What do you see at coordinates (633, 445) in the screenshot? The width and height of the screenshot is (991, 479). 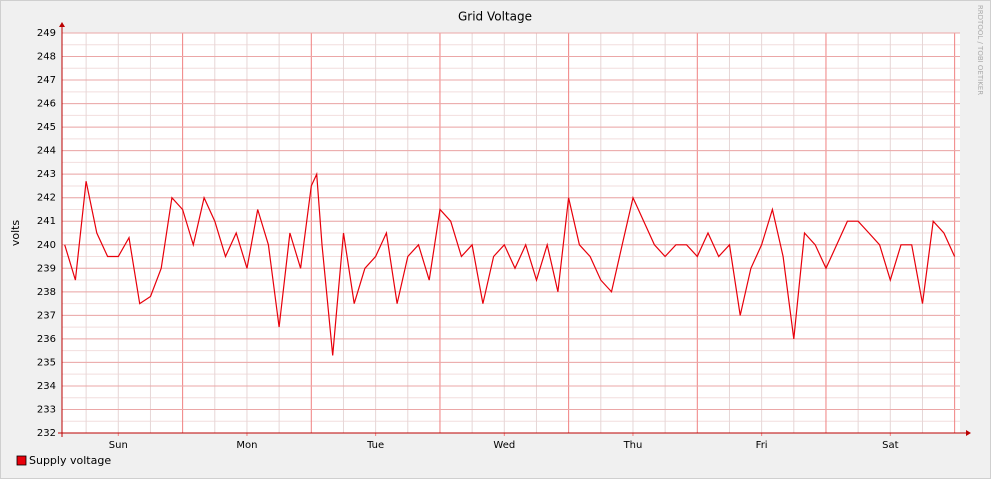 I see `x-tick-label: Thu` at bounding box center [633, 445].